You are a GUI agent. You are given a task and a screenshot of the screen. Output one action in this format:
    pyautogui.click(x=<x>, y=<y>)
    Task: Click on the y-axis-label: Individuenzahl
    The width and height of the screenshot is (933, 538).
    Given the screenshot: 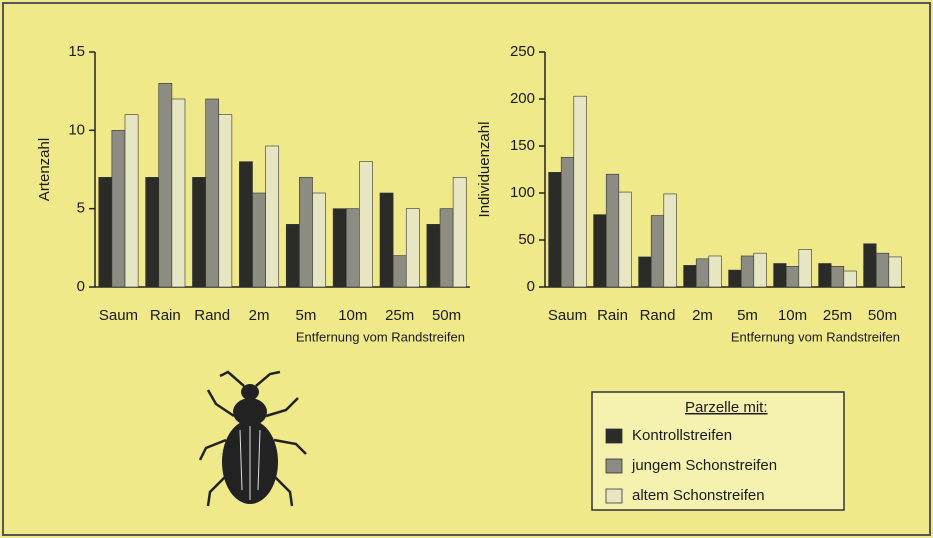 What is the action you would take?
    pyautogui.click(x=484, y=170)
    